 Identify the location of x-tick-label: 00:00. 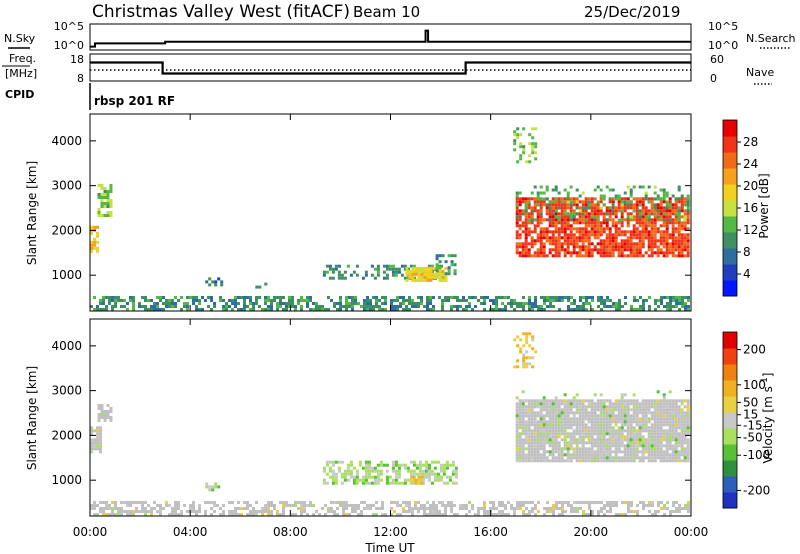
(691, 532).